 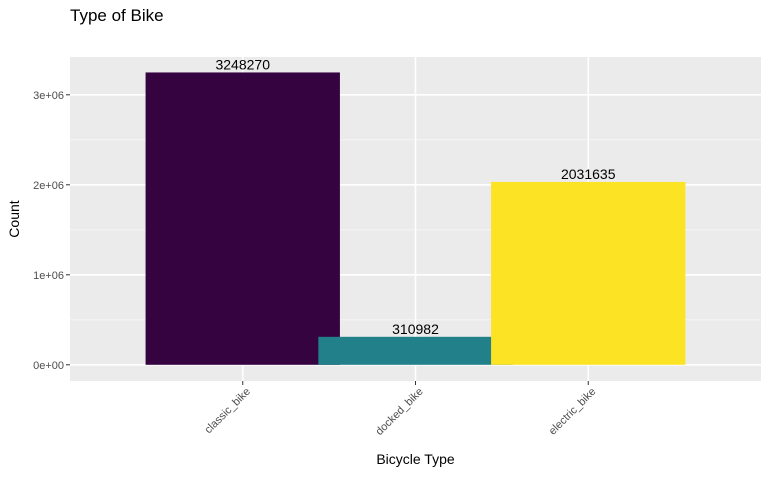 What do you see at coordinates (588, 174) in the screenshot?
I see `bar-value-label: 2031635` at bounding box center [588, 174].